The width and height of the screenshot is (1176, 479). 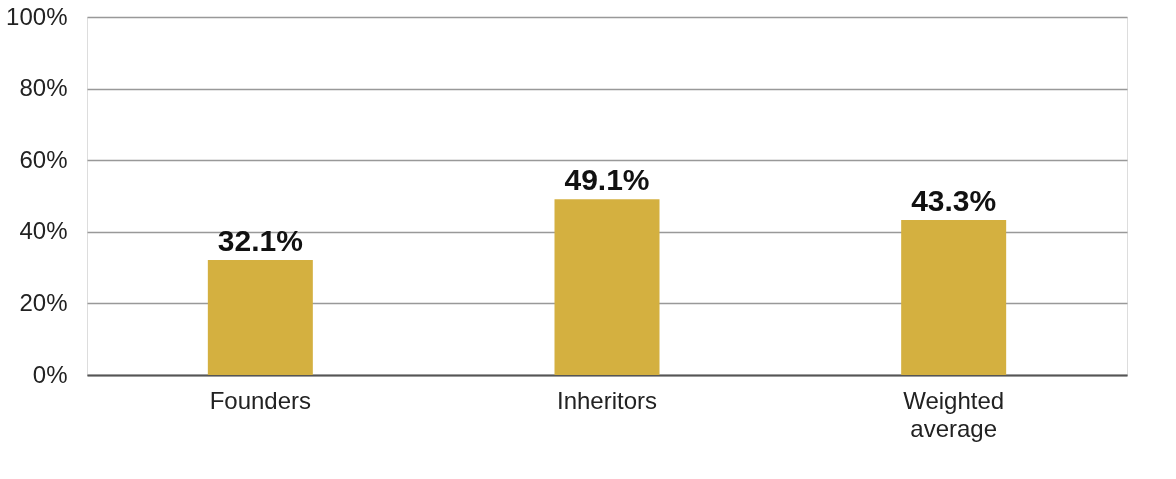 I want to click on y-tick-label: 80%, so click(x=43, y=88).